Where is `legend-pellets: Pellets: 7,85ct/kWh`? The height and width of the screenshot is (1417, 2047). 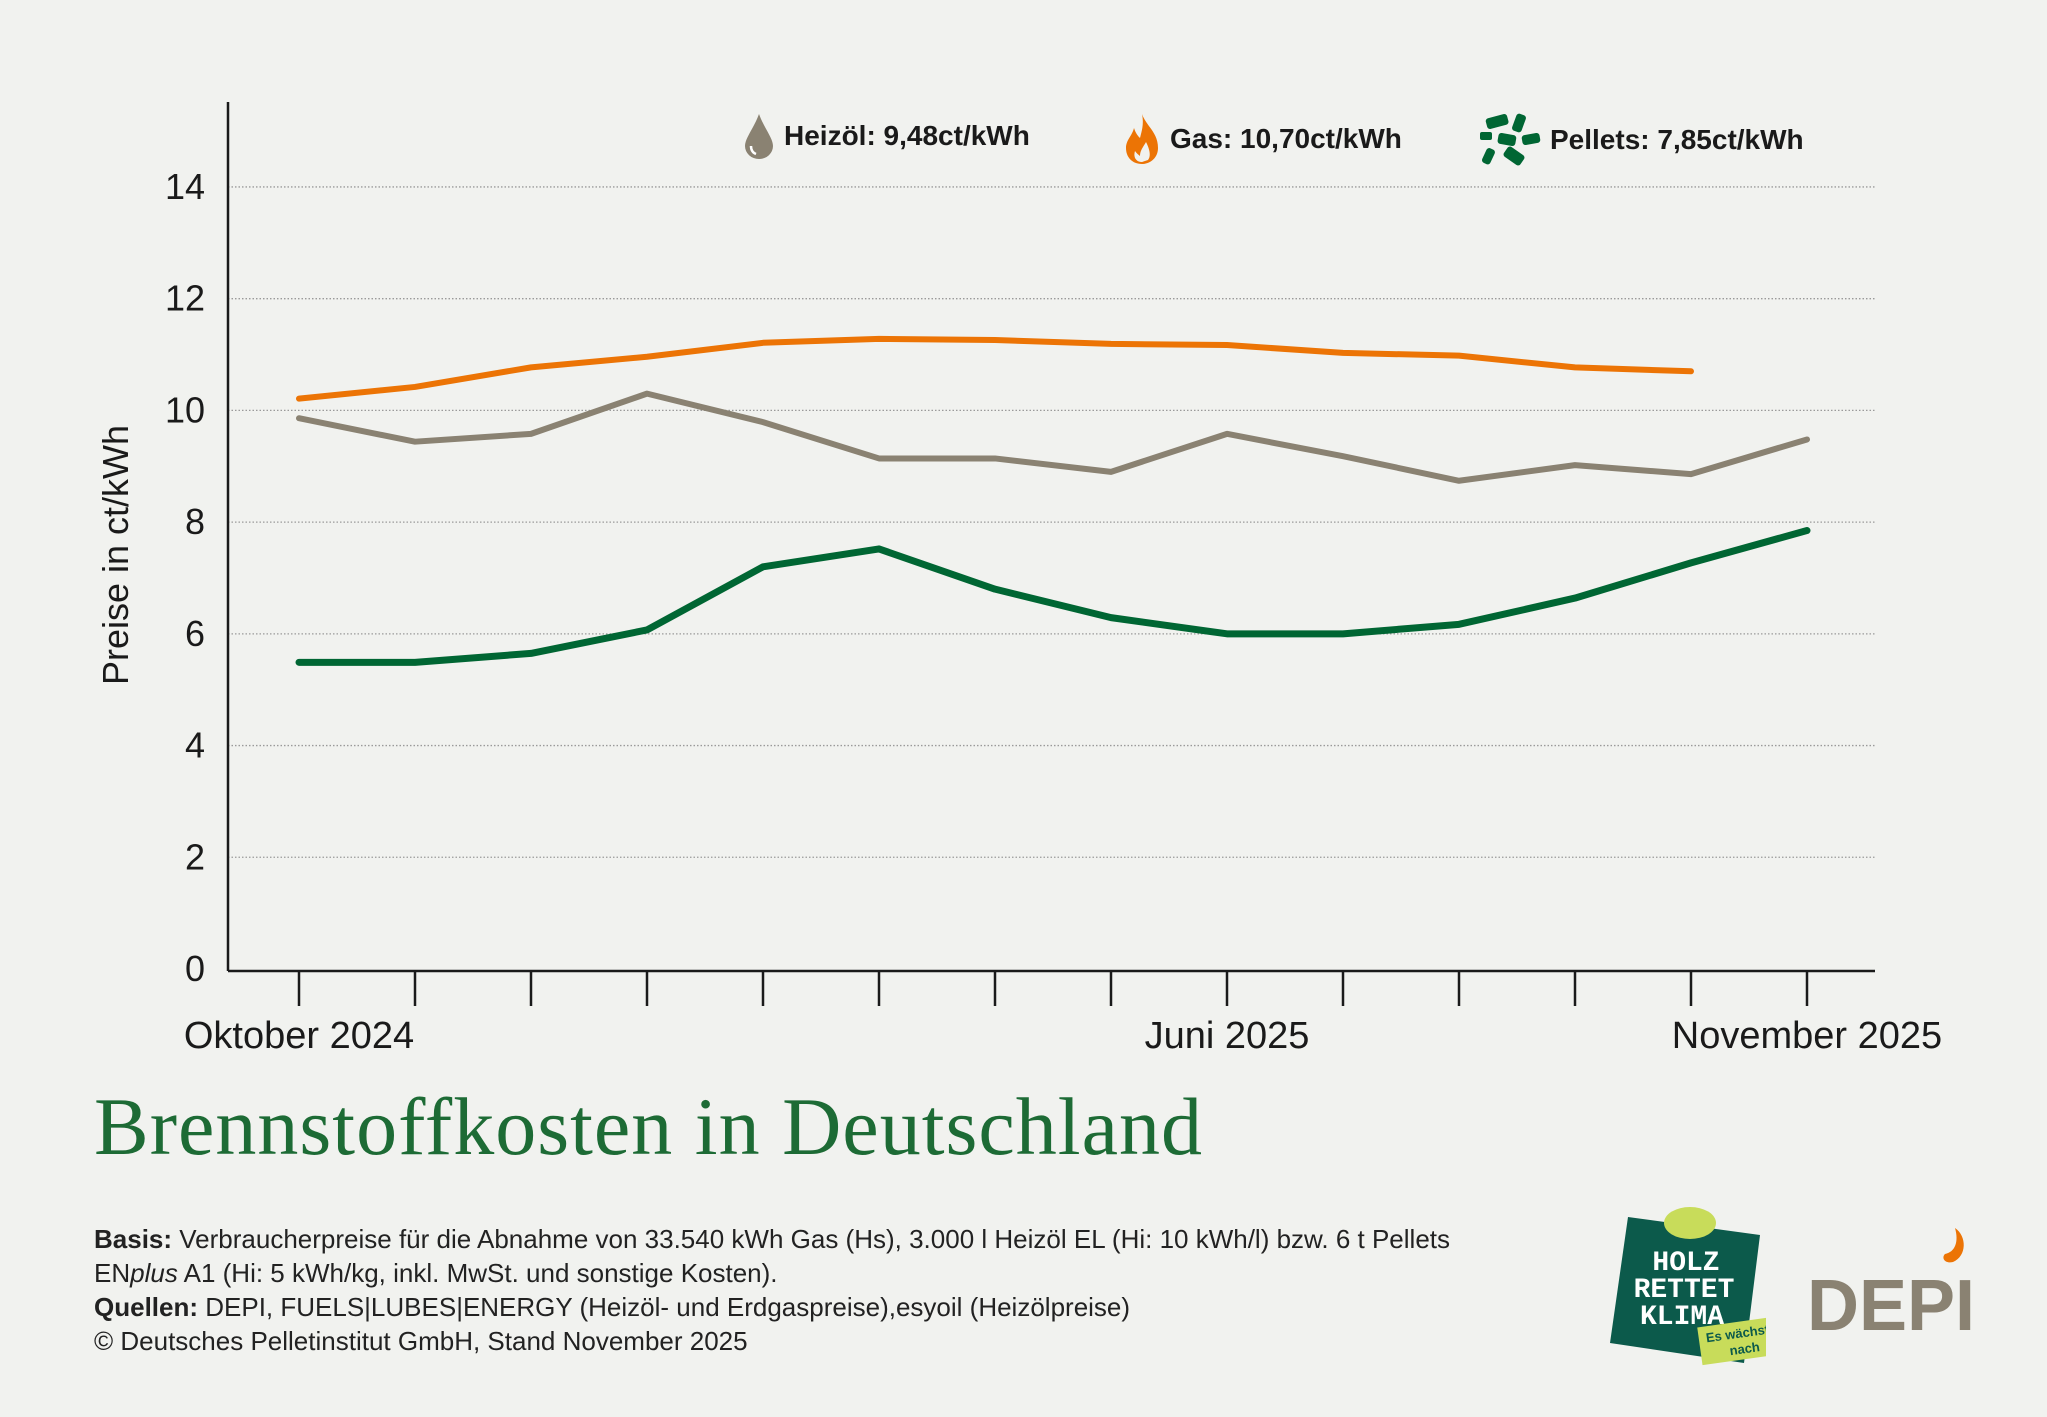
legend-pellets: Pellets: 7,85ct/kWh is located at coordinates (1641, 140).